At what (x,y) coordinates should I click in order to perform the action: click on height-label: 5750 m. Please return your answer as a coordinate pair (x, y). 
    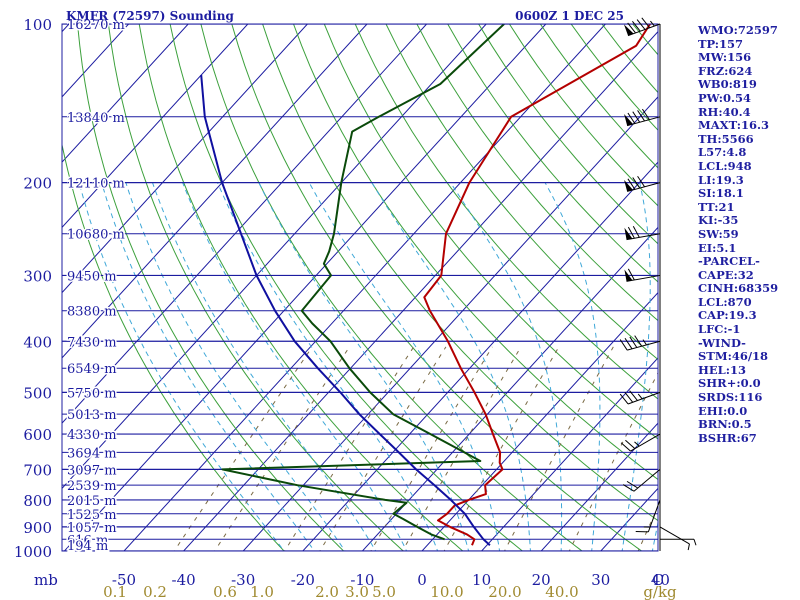
    Looking at the image, I should click on (92, 393).